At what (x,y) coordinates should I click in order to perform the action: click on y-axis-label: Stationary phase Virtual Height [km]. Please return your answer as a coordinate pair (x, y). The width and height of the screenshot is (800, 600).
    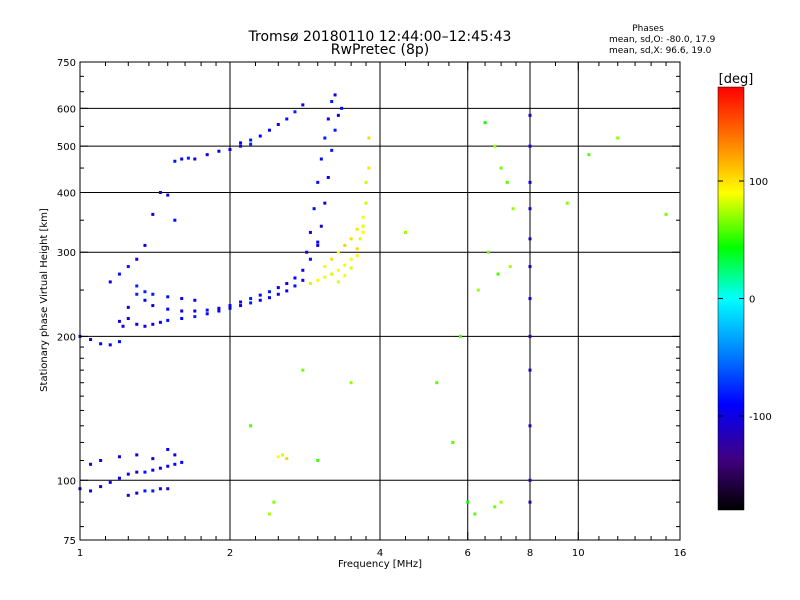
    Looking at the image, I should click on (44, 300).